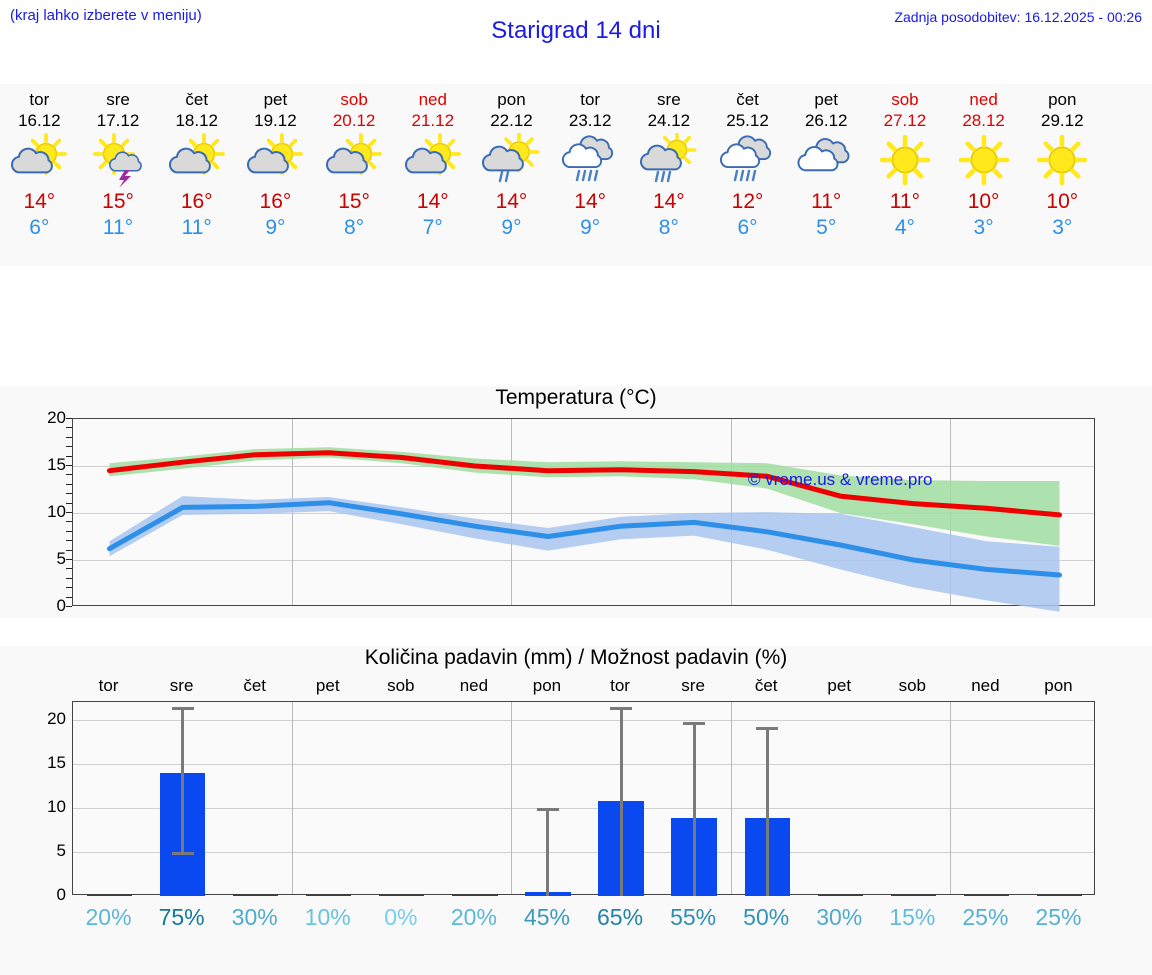  Describe the element at coordinates (182, 709) in the screenshot. I see `precipitation-error-bar-cap` at that location.